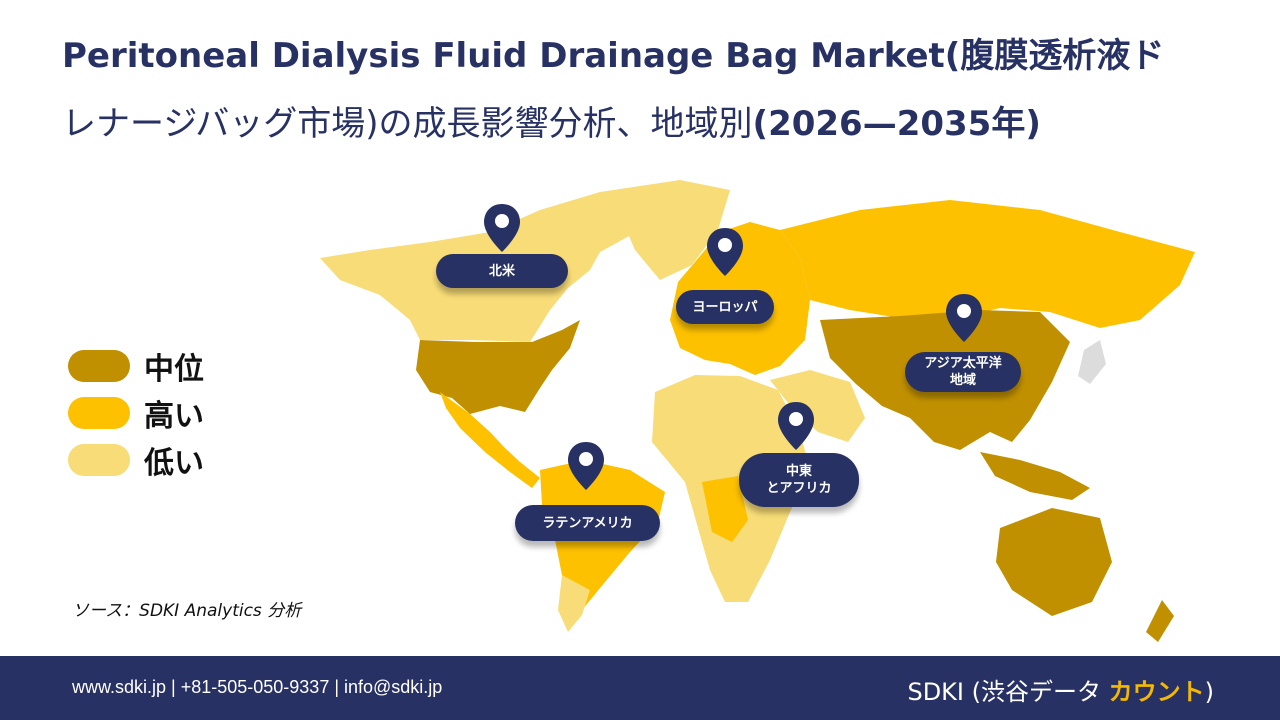  What do you see at coordinates (963, 363) in the screenshot?
I see `region-label-asia-pacific-1: アジア太平洋` at bounding box center [963, 363].